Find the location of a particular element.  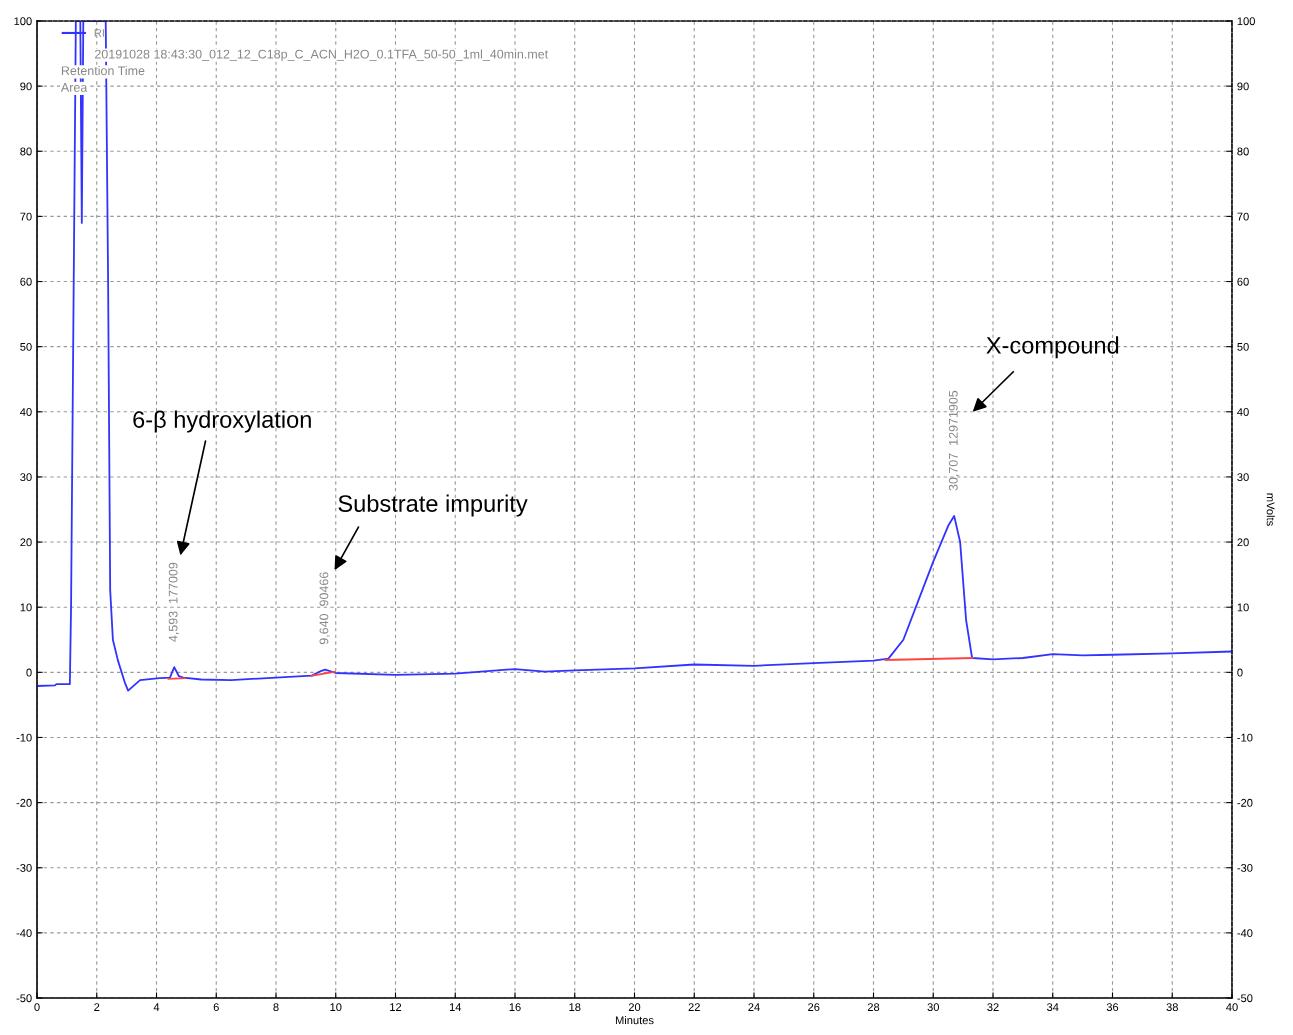

y-tick-label: -30 is located at coordinates (24, 868).